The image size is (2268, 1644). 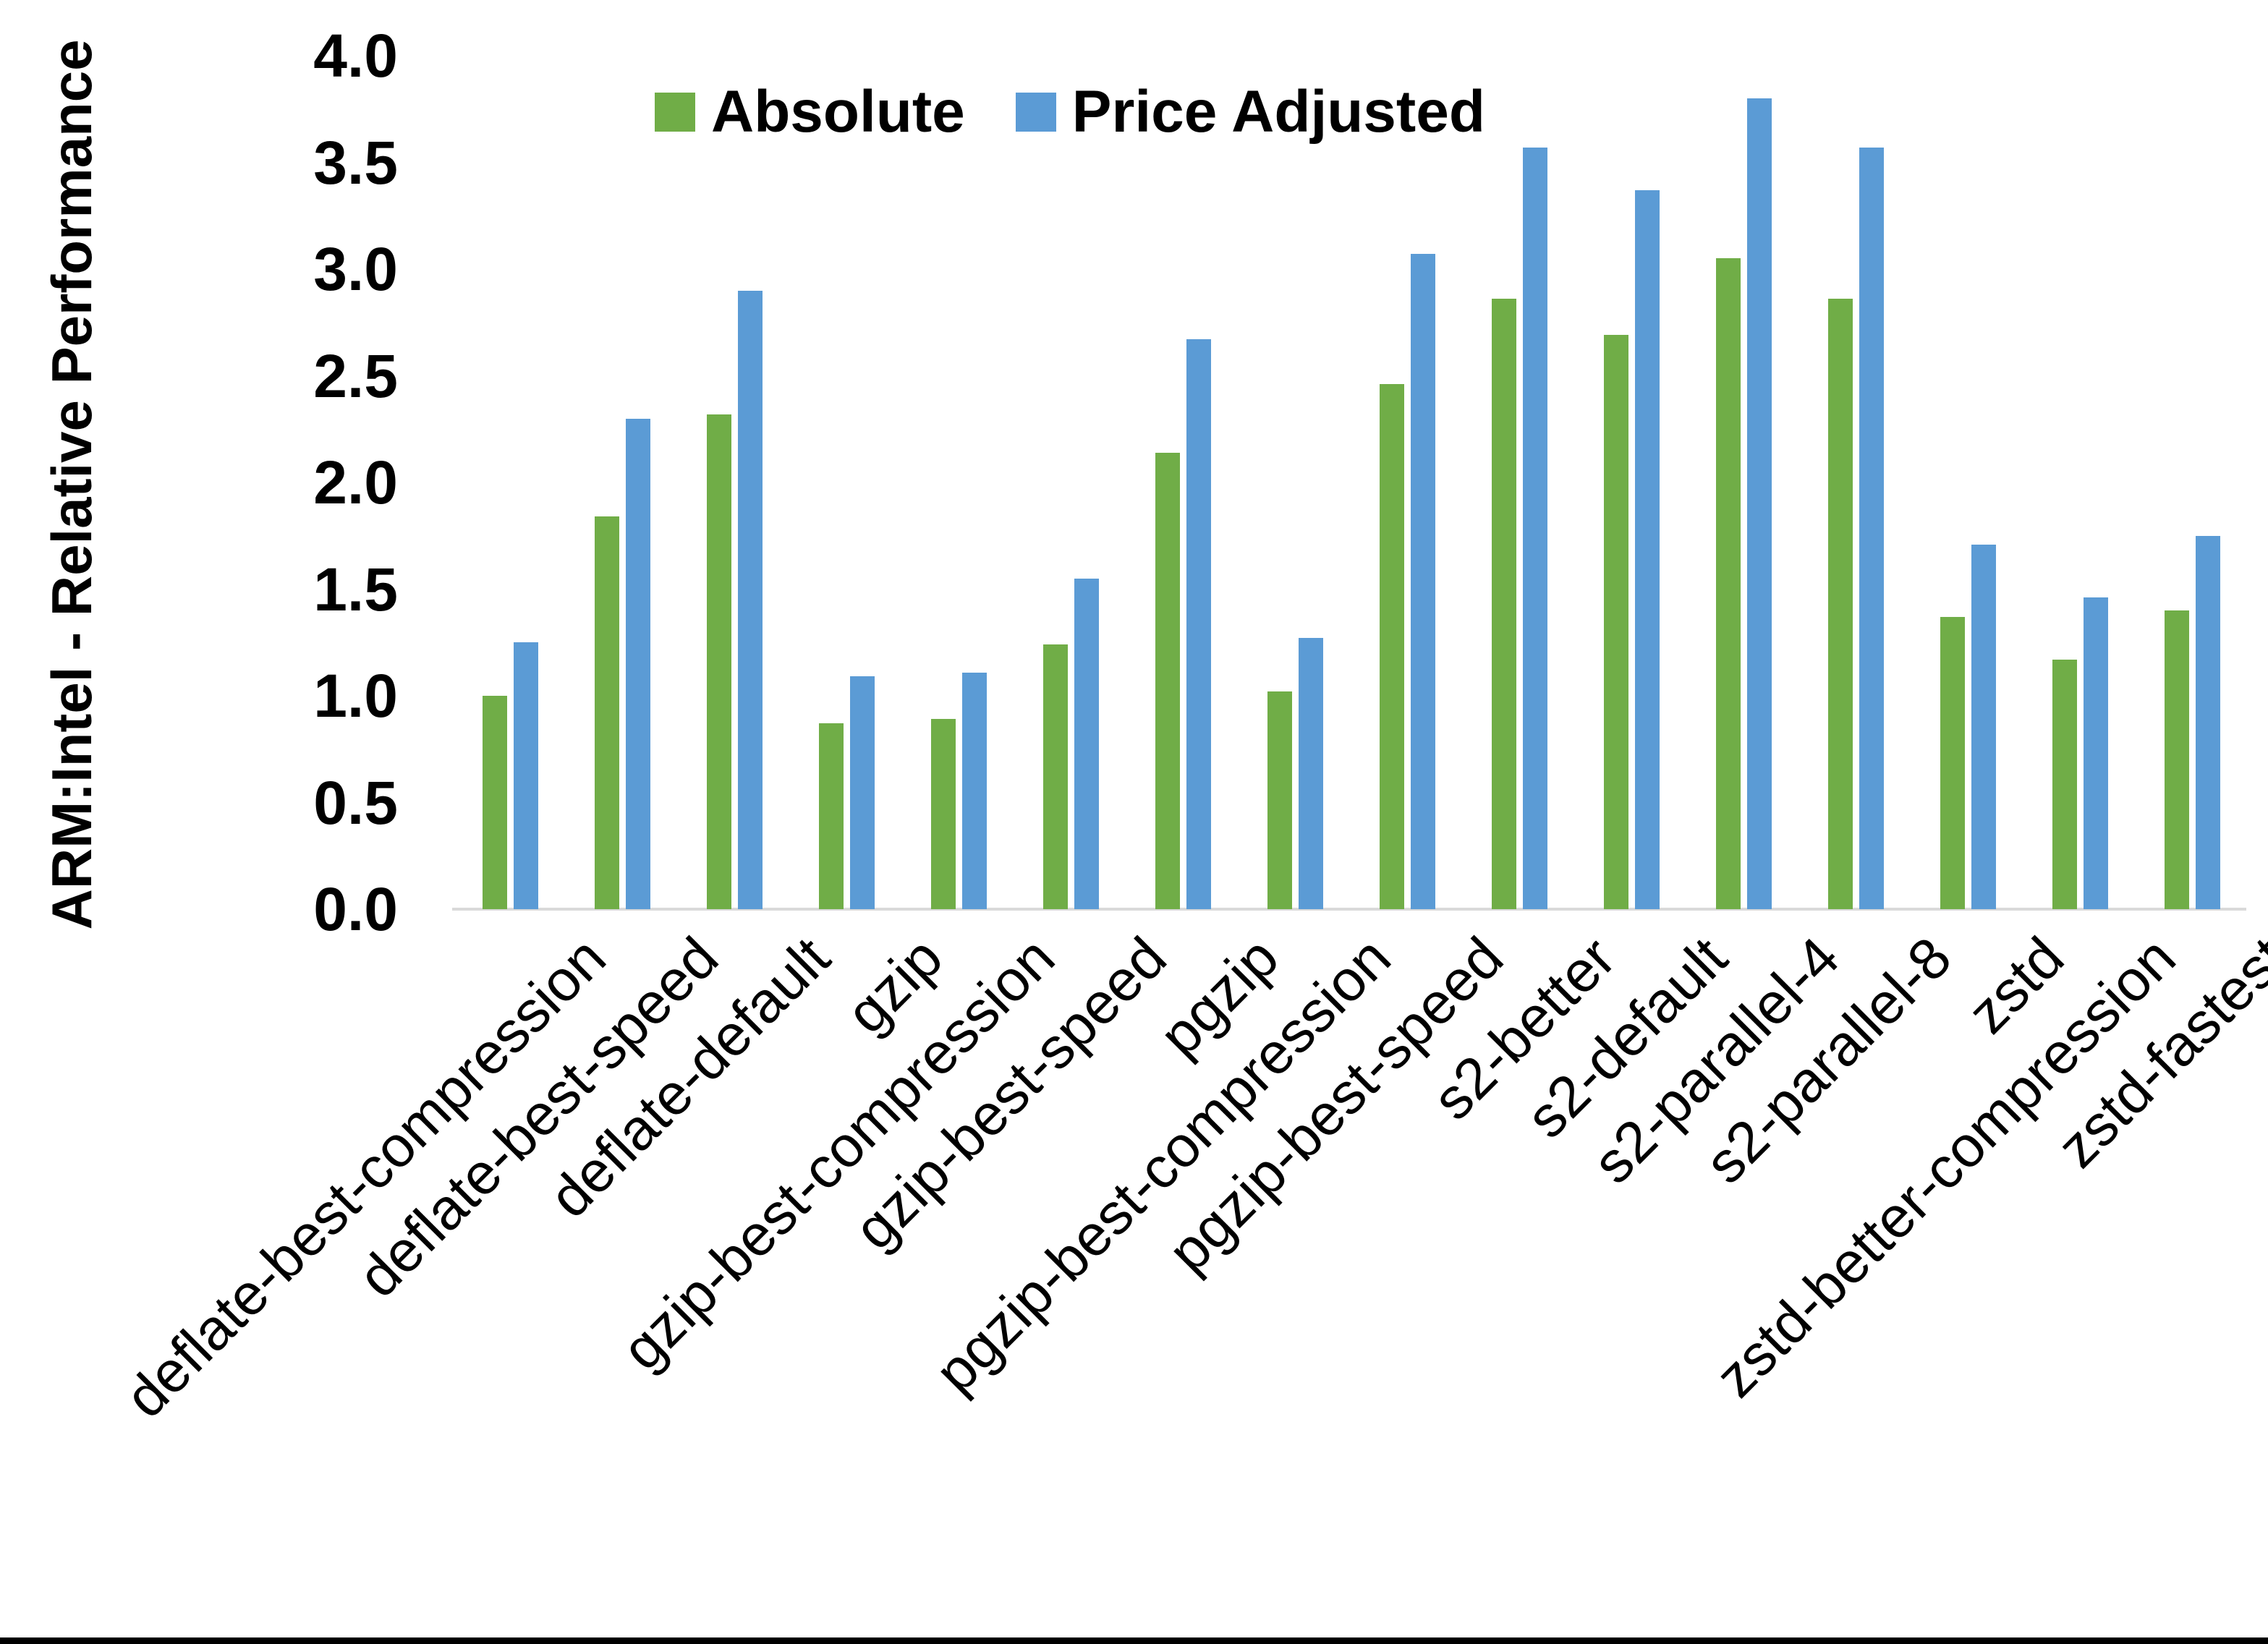 I want to click on y-axis-tick-label: 0.0, so click(x=355, y=909).